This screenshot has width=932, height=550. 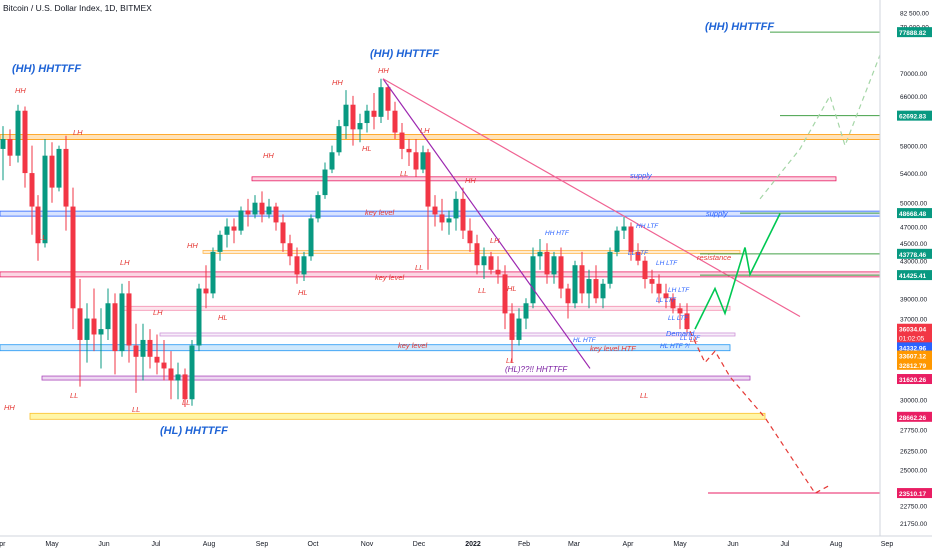 What do you see at coordinates (912, 214) in the screenshot?
I see `price-tag-label: 48668.48` at bounding box center [912, 214].